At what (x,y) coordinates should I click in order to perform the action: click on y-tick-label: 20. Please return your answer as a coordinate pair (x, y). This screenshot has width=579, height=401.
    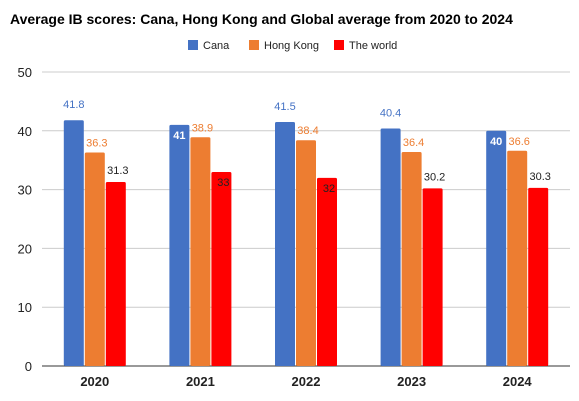
    Looking at the image, I should click on (25, 248).